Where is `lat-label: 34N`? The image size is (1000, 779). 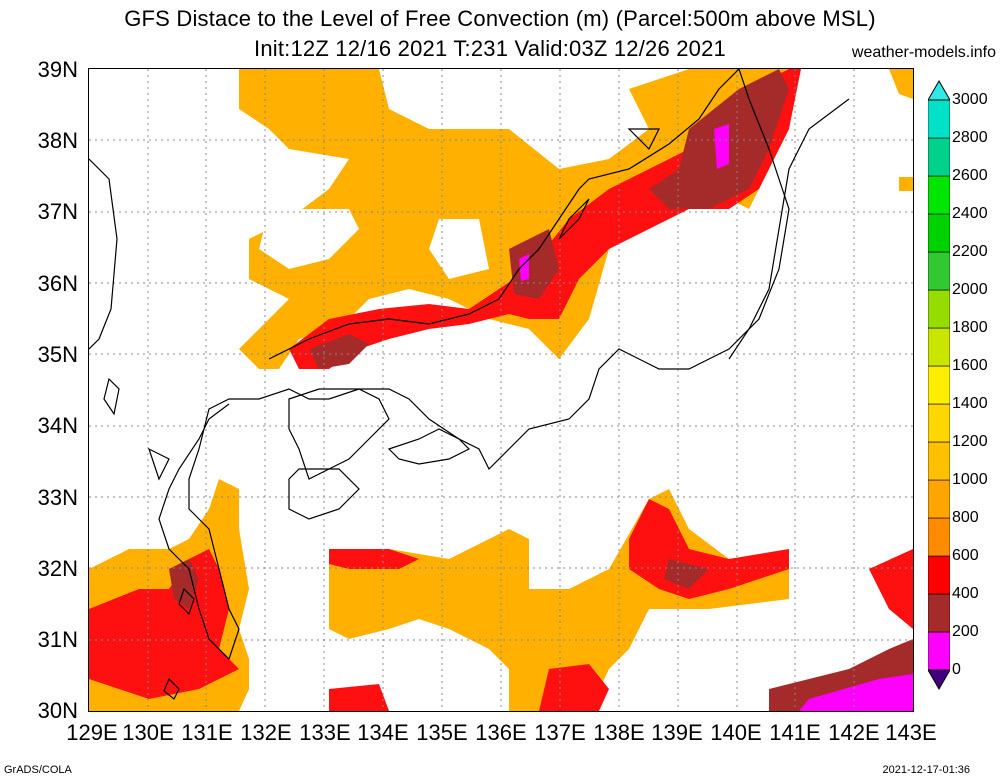 lat-label: 34N is located at coordinates (57, 425).